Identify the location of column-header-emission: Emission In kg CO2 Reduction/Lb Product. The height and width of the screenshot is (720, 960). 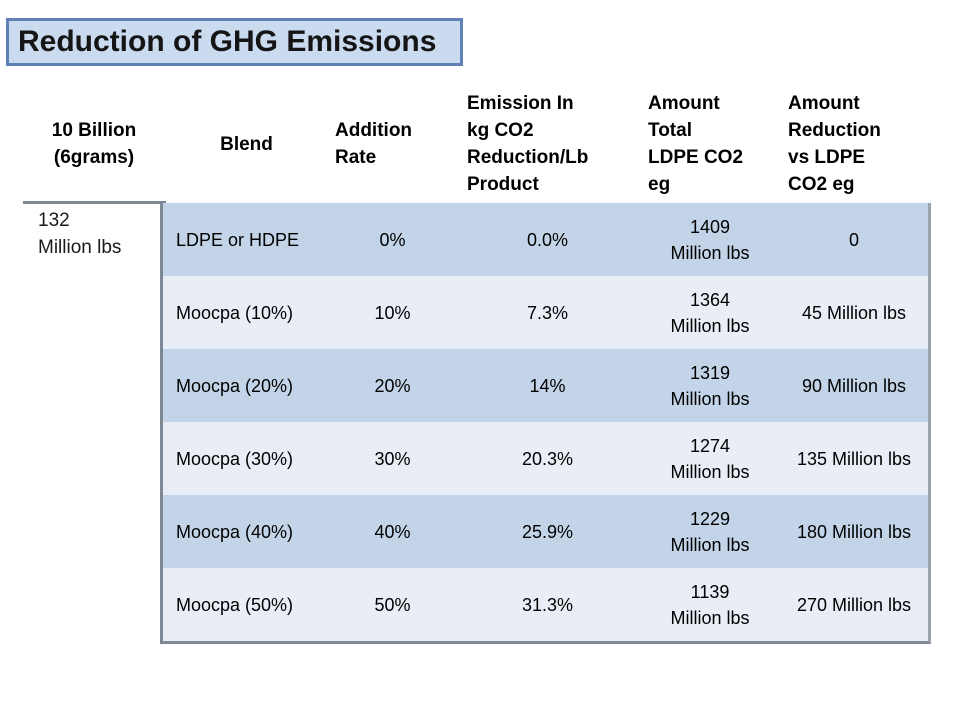
(528, 144).